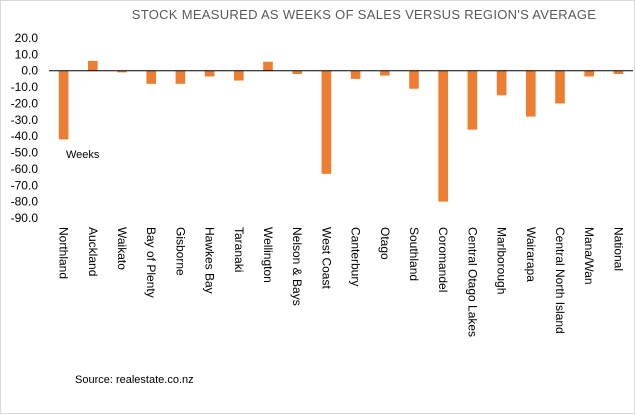 The width and height of the screenshot is (635, 415). What do you see at coordinates (268, 66) in the screenshot?
I see `bar-wellington` at bounding box center [268, 66].